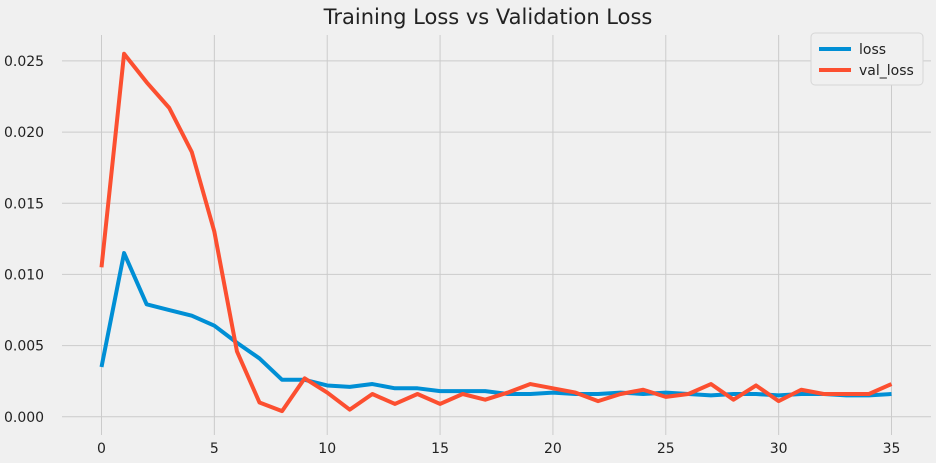 This screenshot has height=463, width=936. Describe the element at coordinates (666, 449) in the screenshot. I see `x-tick-label: 25` at that location.